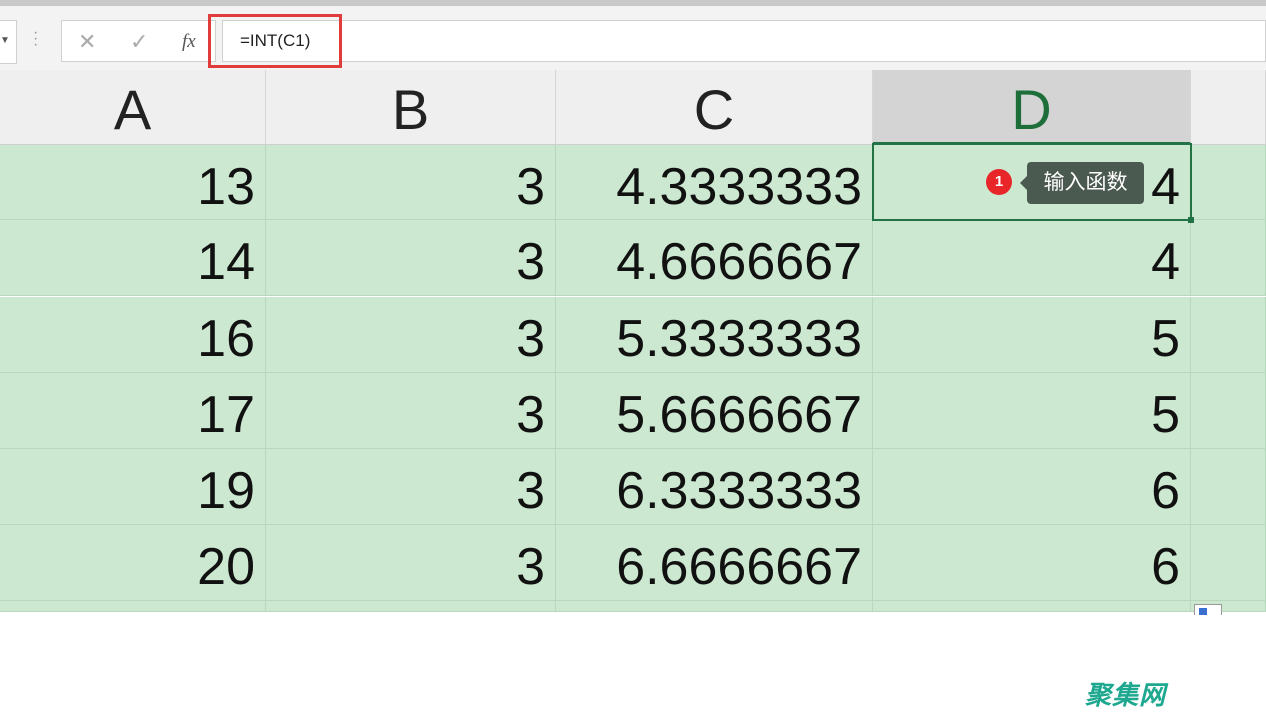  I want to click on cell: 19, so click(133, 487).